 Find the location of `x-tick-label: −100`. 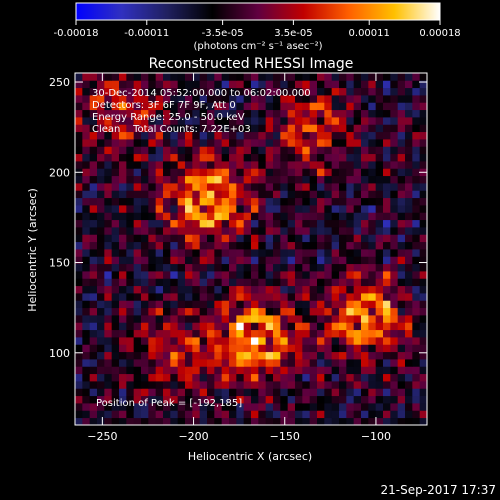

x-tick-label: −100 is located at coordinates (376, 436).